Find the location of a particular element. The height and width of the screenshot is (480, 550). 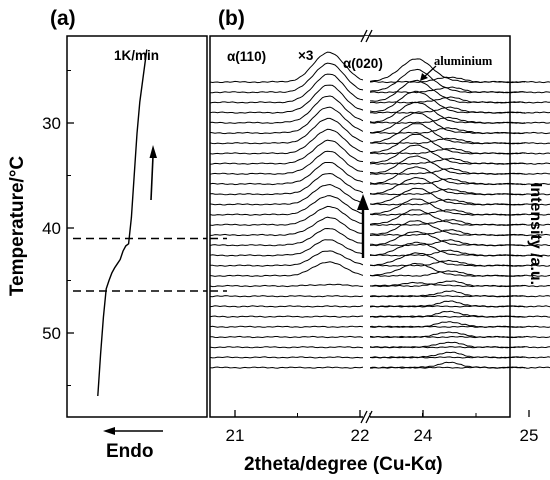

heating-arrow is located at coordinates (153, 173).